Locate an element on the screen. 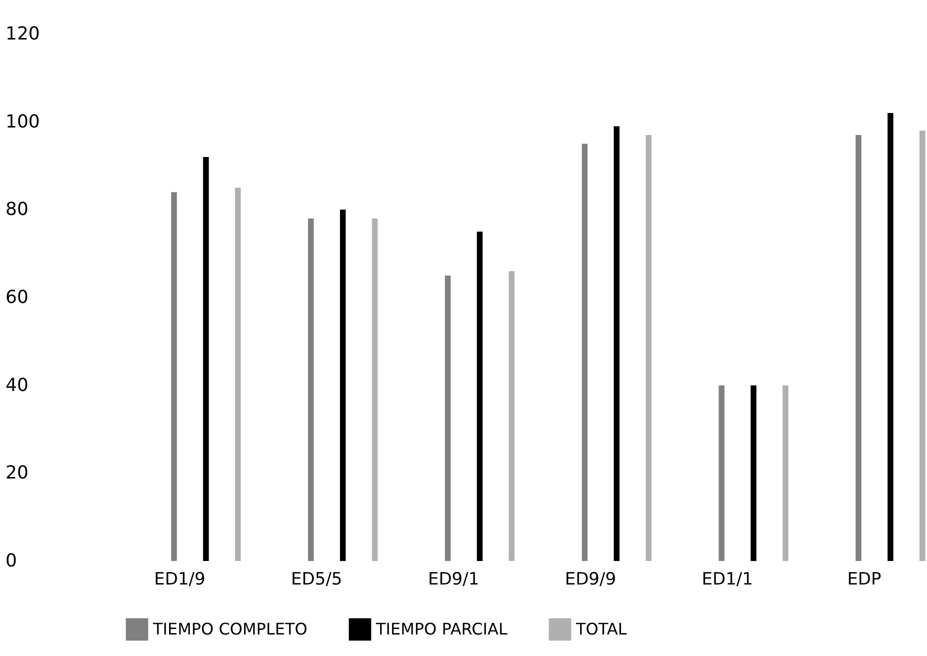  legend-label: TIEMPO COMPLETO is located at coordinates (230, 628).